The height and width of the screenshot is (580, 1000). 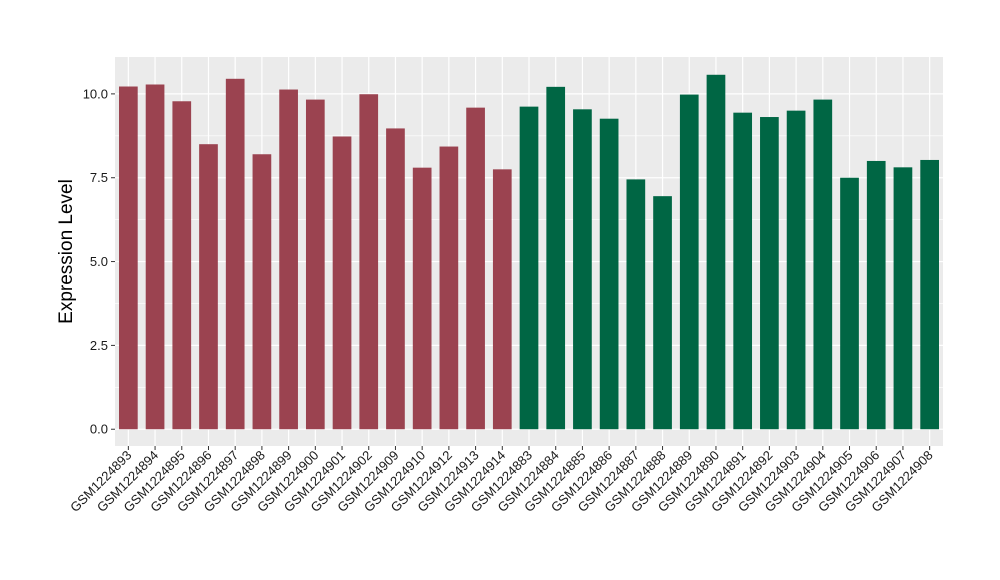 What do you see at coordinates (262, 292) in the screenshot?
I see `bar-GSM1224898` at bounding box center [262, 292].